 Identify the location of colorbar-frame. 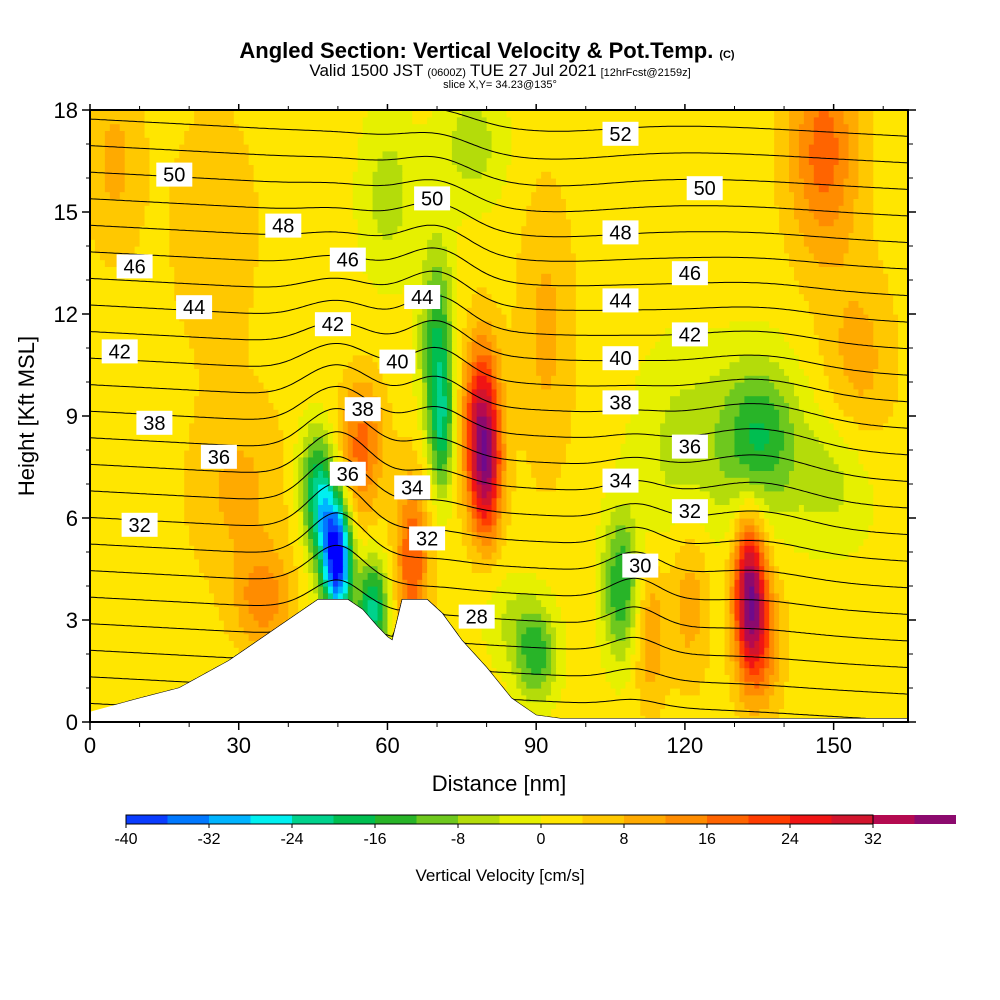
(499, 819).